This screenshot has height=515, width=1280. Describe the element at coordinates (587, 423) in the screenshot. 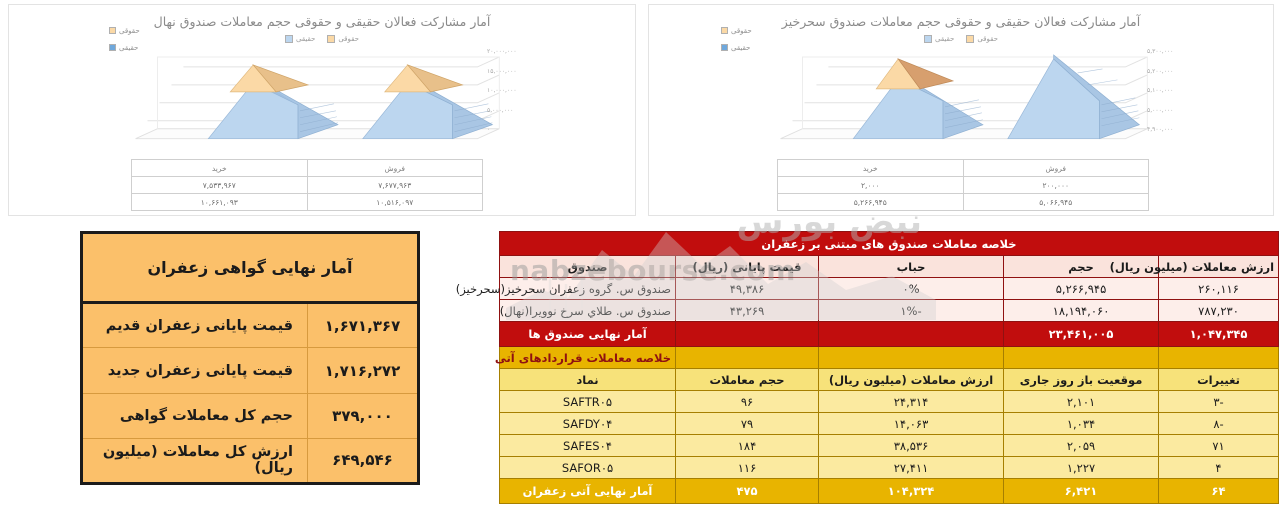

I see `futures-symbol-1: SAFDY۰۴` at that location.